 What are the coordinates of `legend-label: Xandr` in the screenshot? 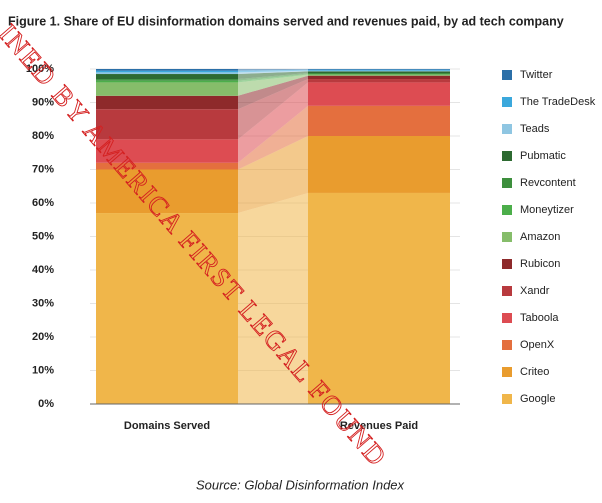 It's located at (535, 291).